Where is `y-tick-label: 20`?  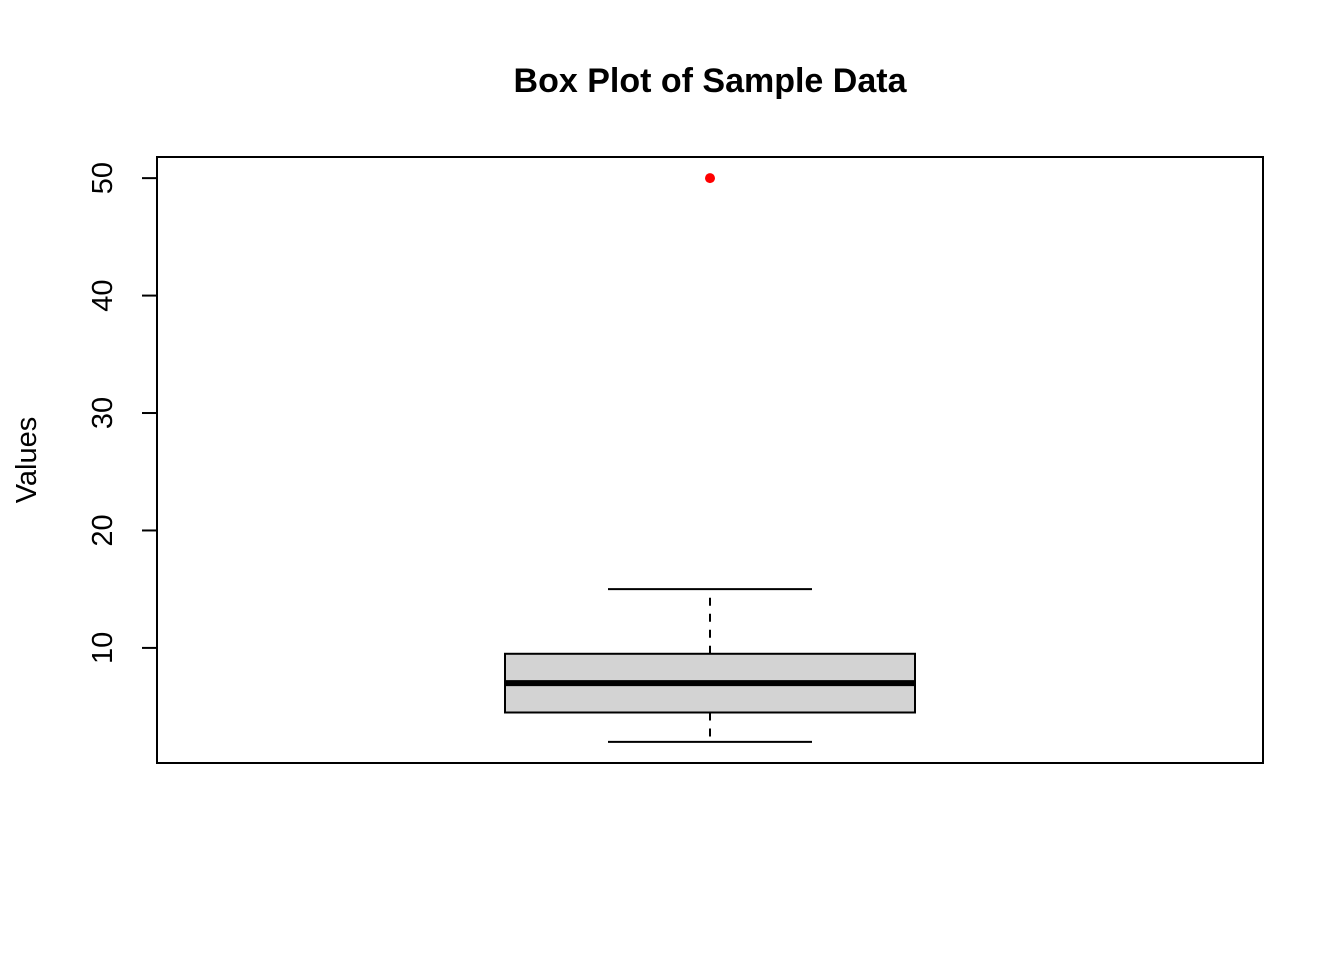
y-tick-label: 20 is located at coordinates (103, 530).